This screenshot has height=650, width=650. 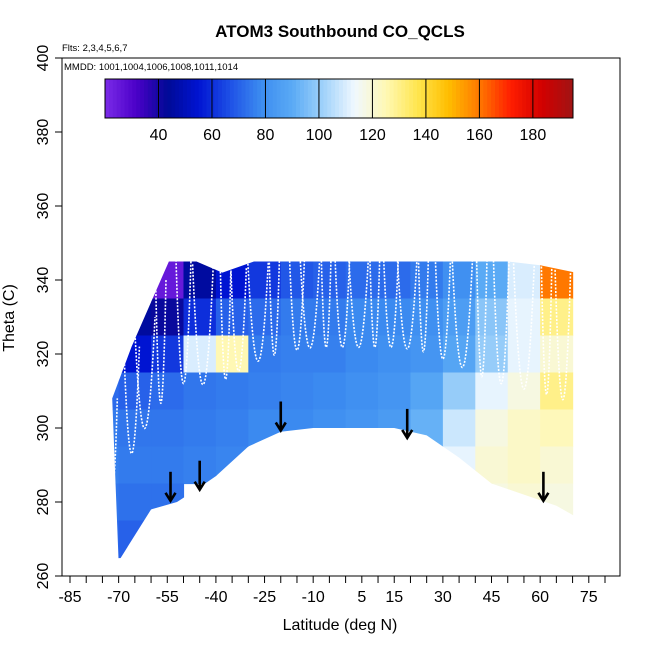 I want to click on colorbar: 40 60 80 100 120 140 160 180, so click(x=339, y=111).